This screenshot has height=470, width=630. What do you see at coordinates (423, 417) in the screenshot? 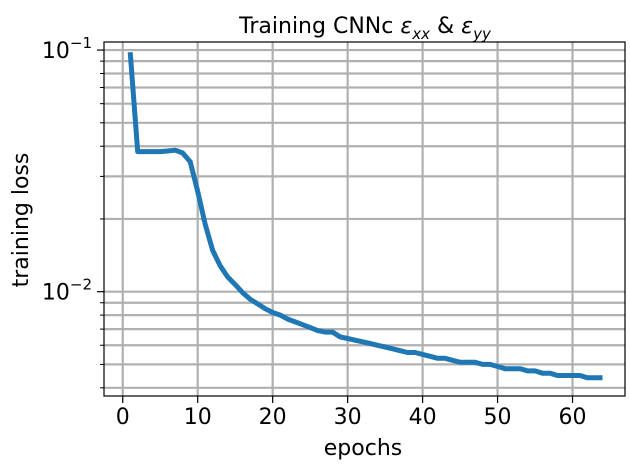
I see `x-tick-label: 40` at bounding box center [423, 417].